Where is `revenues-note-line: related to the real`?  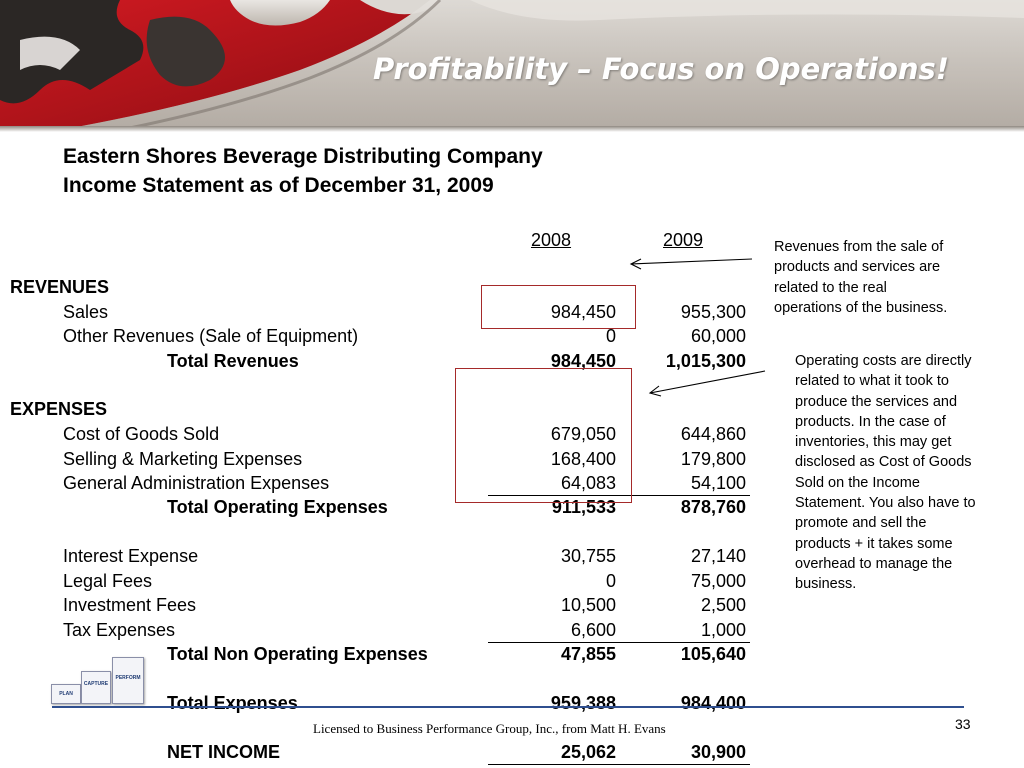
revenues-note-line: related to the real is located at coordinates (830, 287).